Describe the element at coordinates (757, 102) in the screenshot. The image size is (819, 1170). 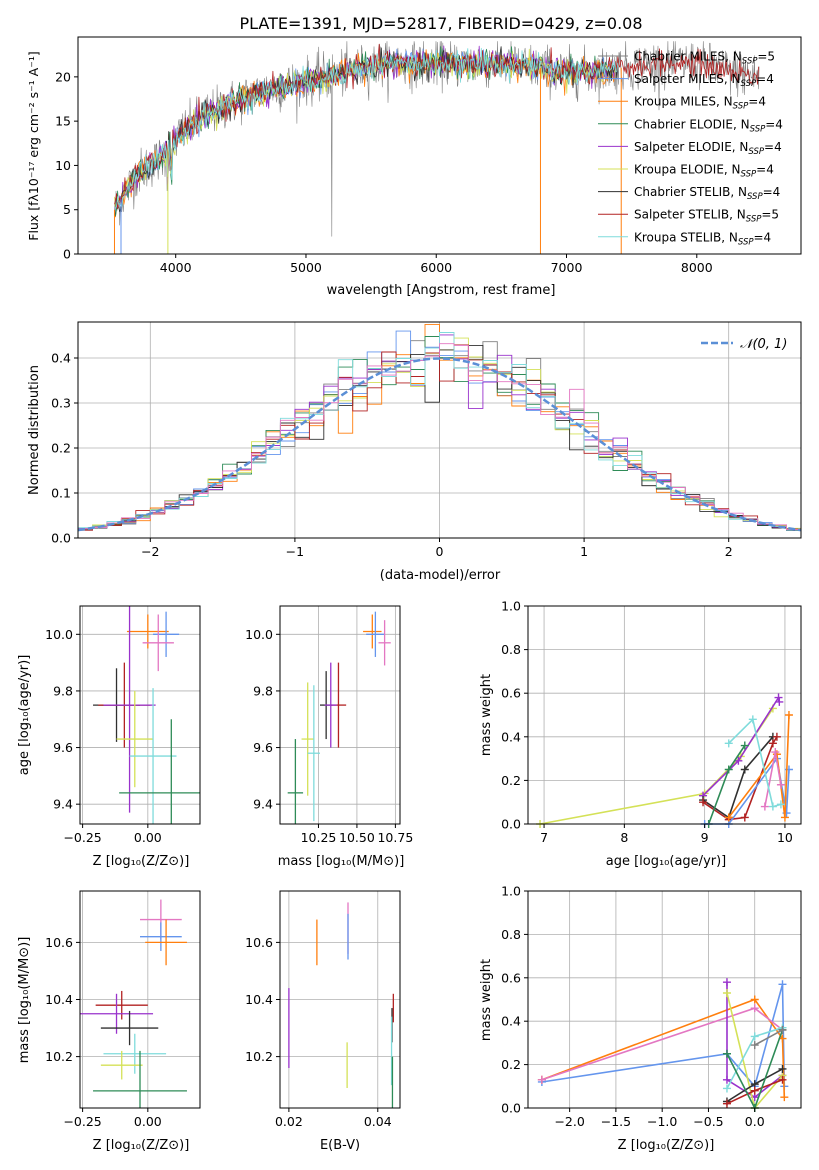
I see `legend-label-suffix-2: =4` at that location.